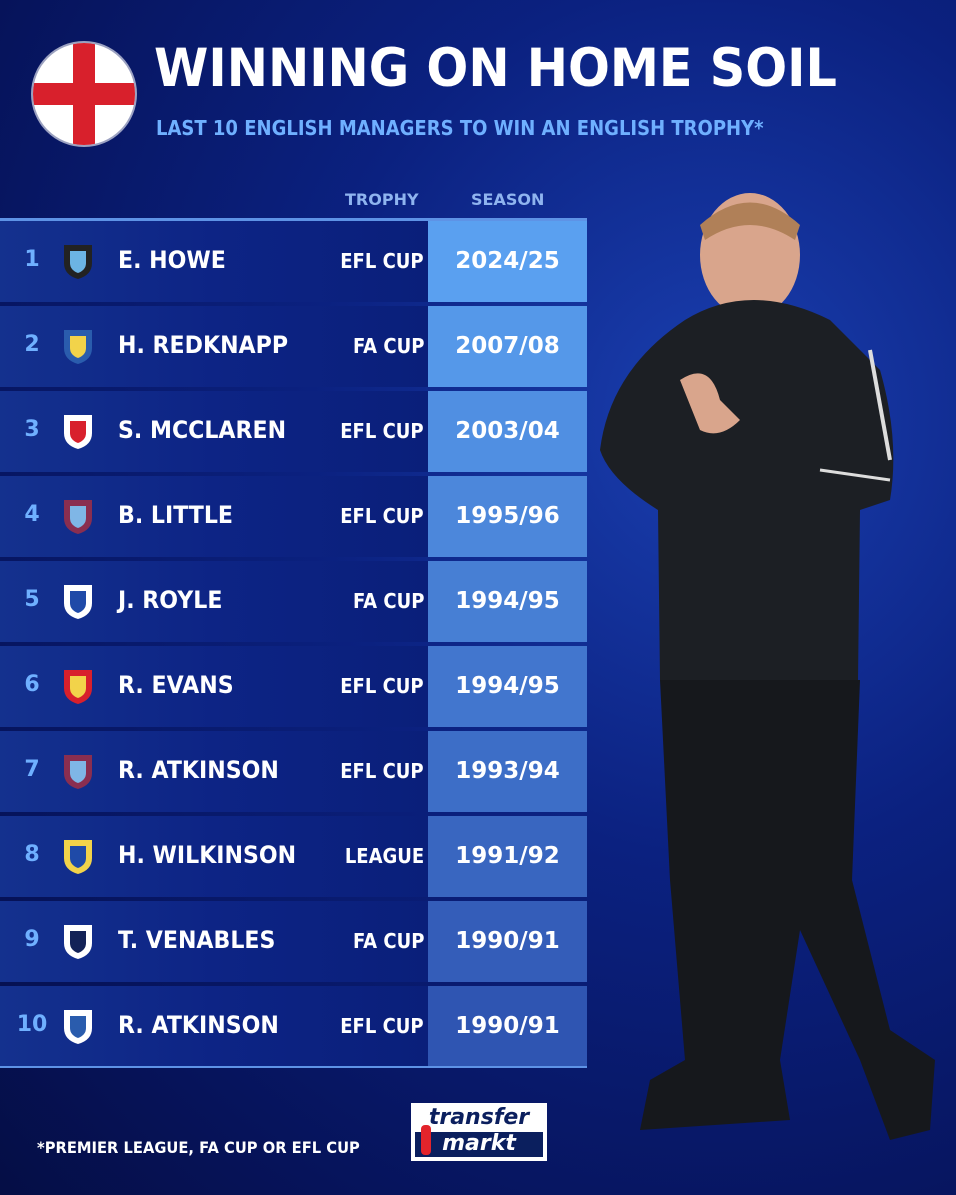  Describe the element at coordinates (508, 199) in the screenshot. I see `column-header-season: SEASON` at that location.